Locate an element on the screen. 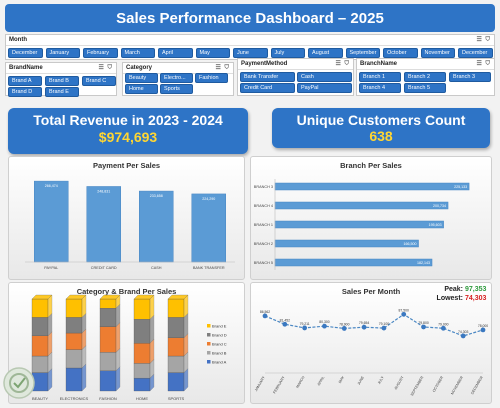  payment-chip-3: PayPal is located at coordinates (324, 88).